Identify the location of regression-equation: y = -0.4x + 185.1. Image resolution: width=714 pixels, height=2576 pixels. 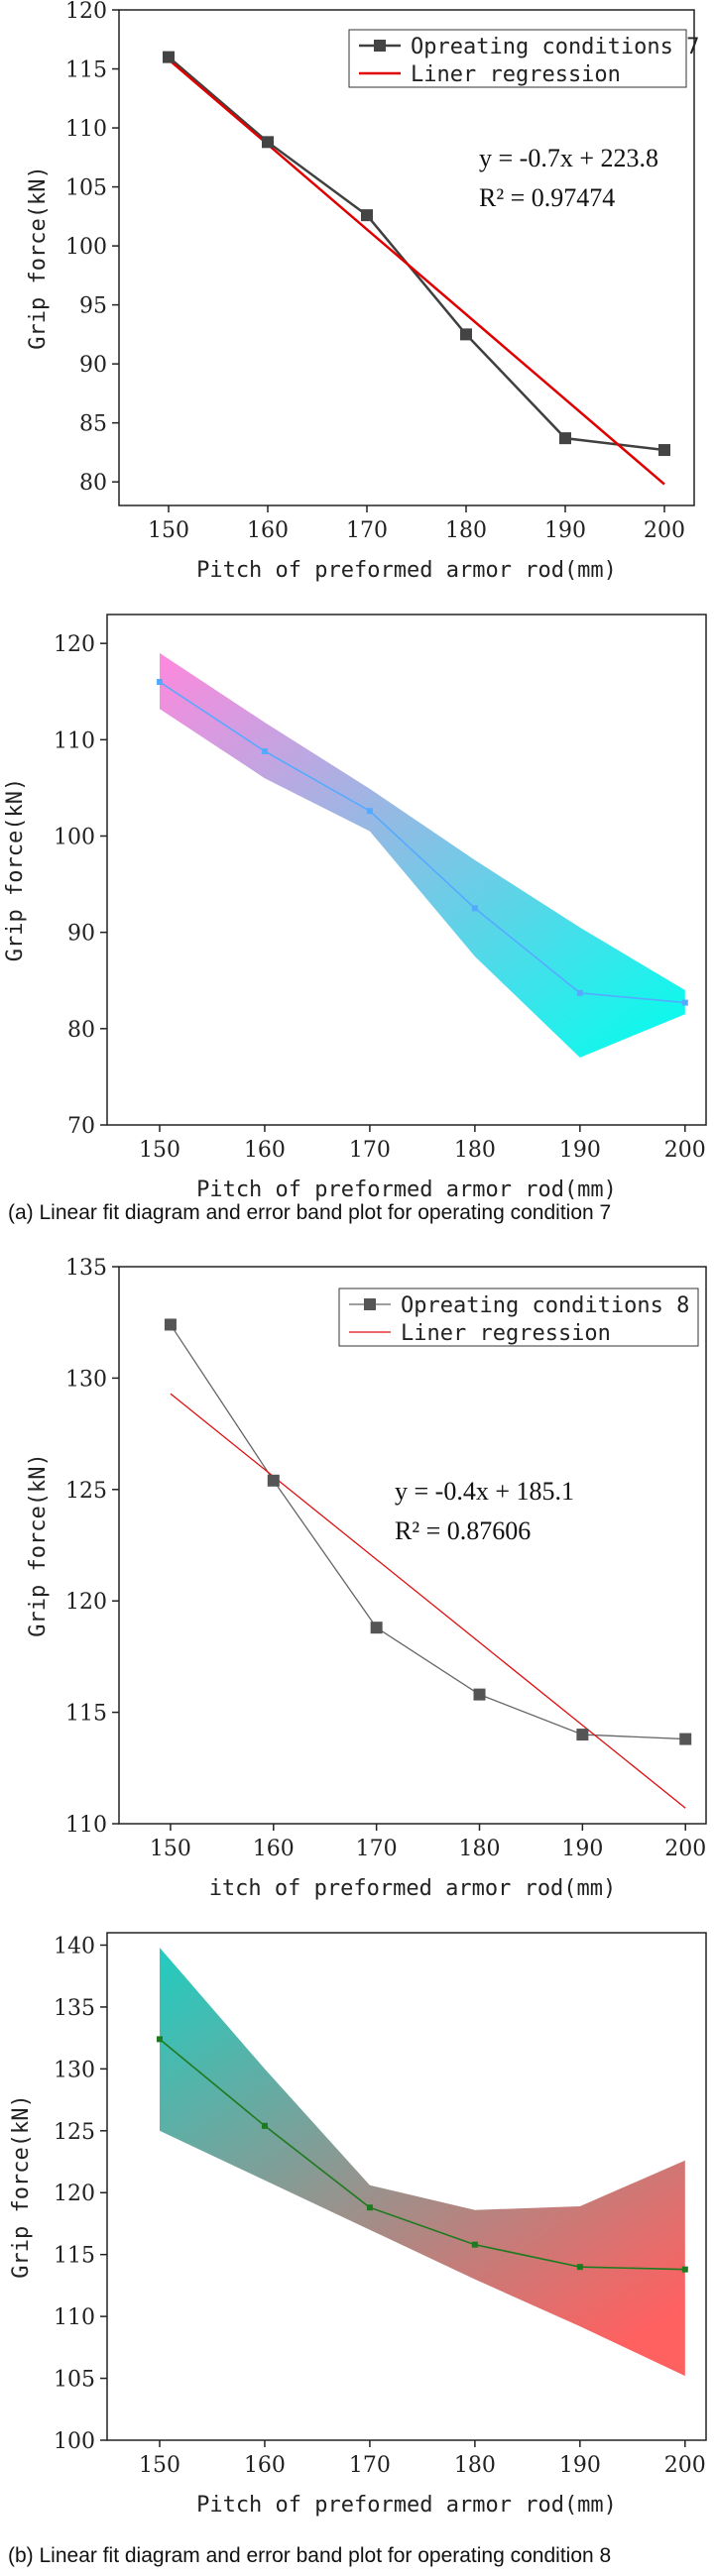
(484, 1491).